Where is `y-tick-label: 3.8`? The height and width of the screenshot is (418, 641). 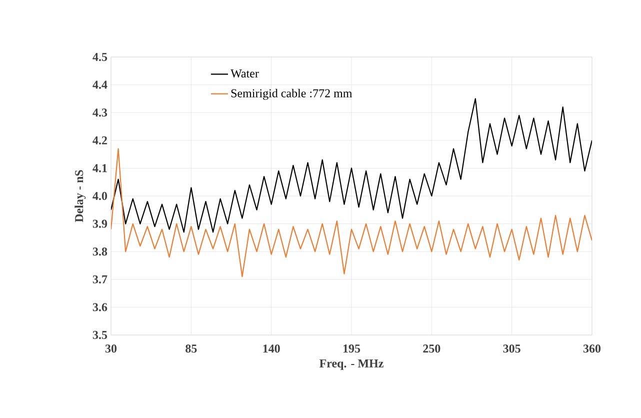
y-tick-label: 3.8 is located at coordinates (100, 252).